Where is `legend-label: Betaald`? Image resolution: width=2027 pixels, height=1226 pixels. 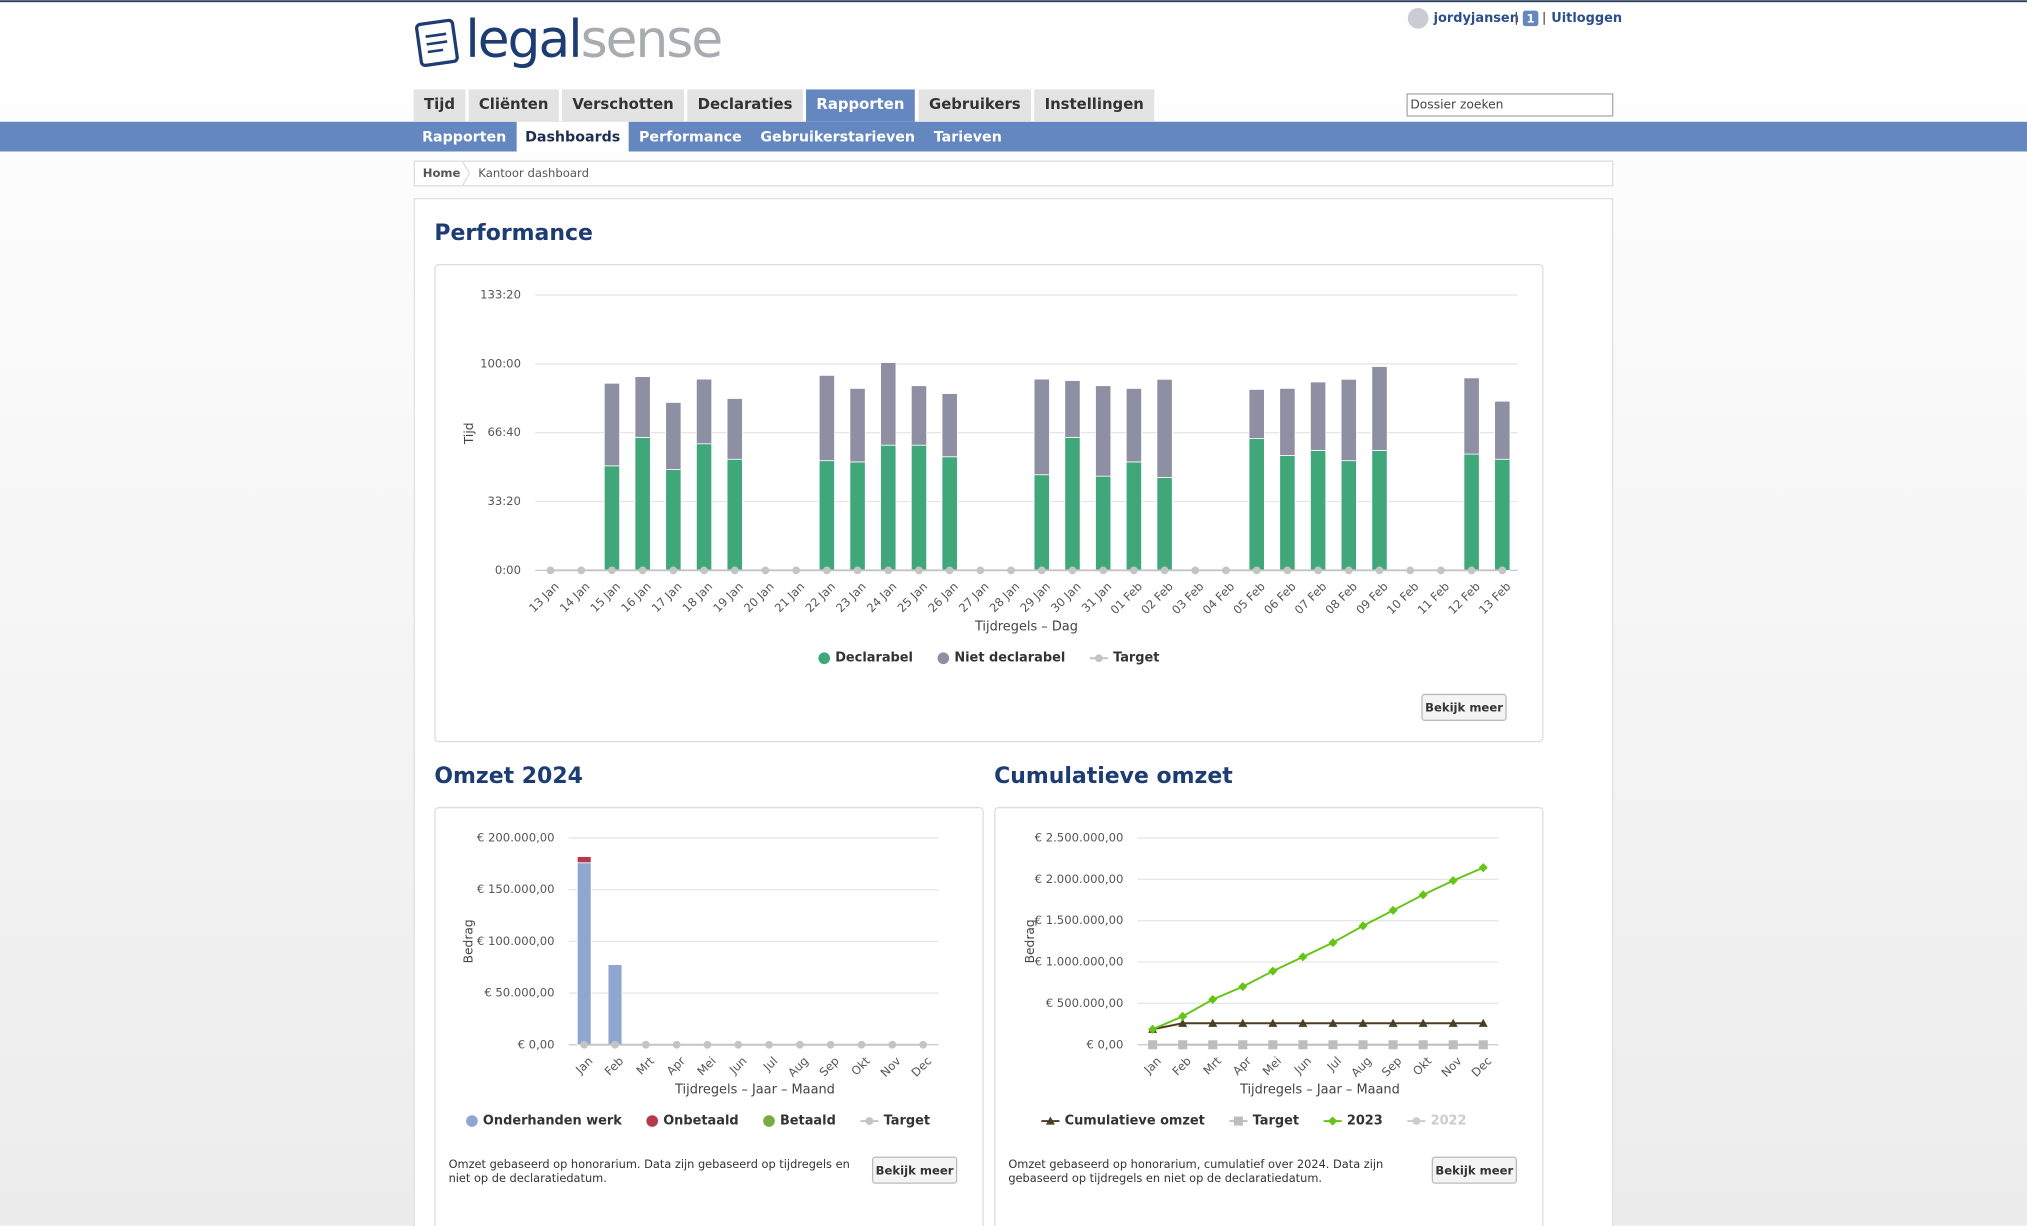 legend-label: Betaald is located at coordinates (808, 1121).